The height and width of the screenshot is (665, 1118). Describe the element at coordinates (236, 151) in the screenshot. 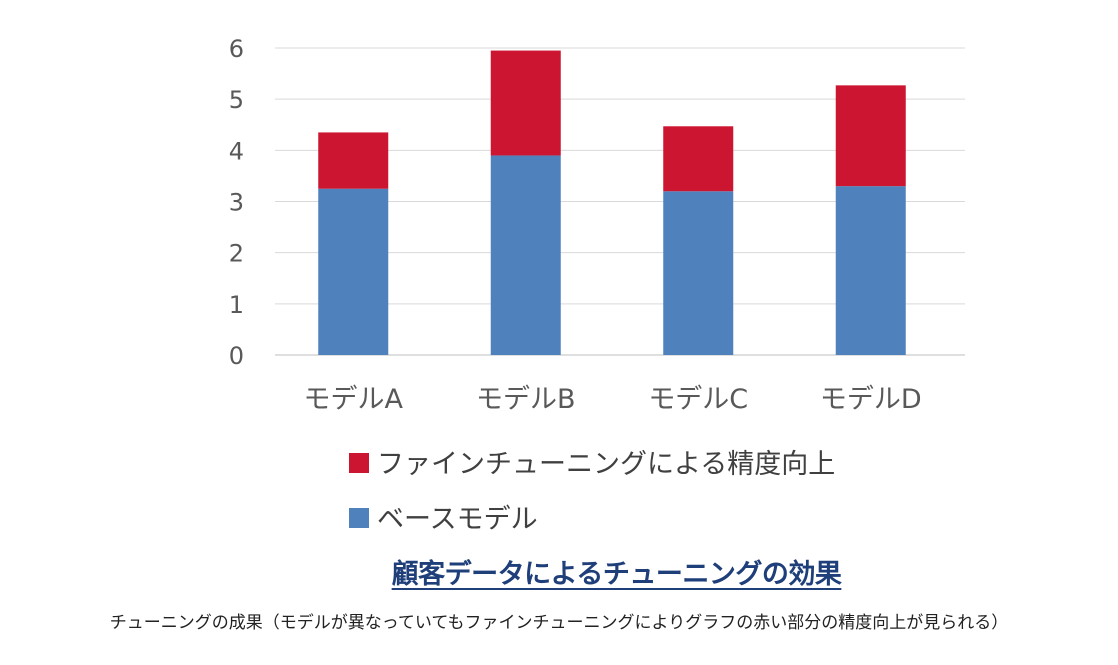

I see `y-tick-label: 4` at that location.